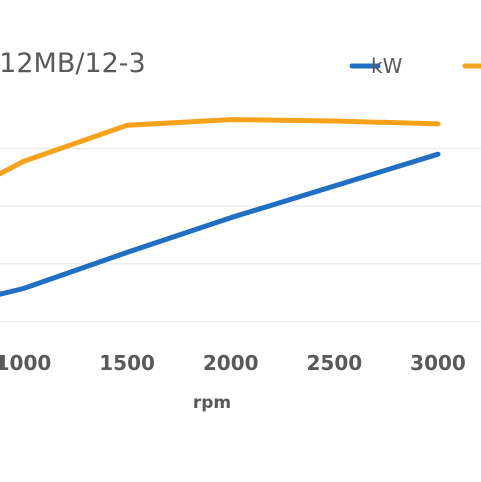 Image resolution: width=481 pixels, height=482 pixels. What do you see at coordinates (25, 363) in the screenshot?
I see `x-tick-label: 1000` at bounding box center [25, 363].